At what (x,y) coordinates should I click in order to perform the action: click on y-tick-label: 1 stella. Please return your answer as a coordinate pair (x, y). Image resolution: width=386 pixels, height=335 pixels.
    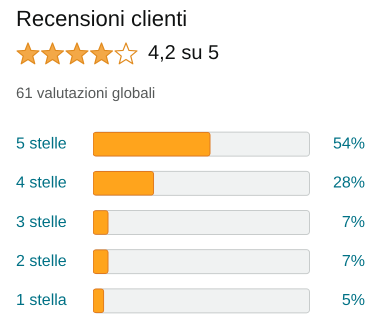
    Looking at the image, I should click on (41, 301).